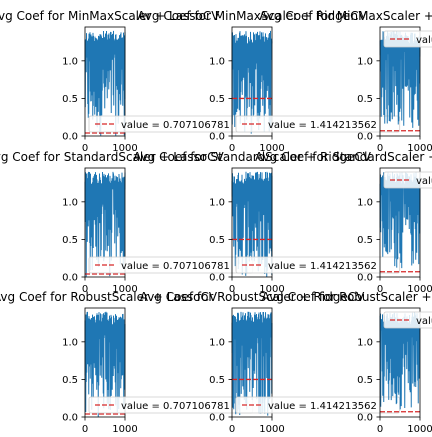 This screenshot has height=437, width=432. What do you see at coordinates (252, 297) in the screenshot?
I see `subplot-title: Avg Coef for RobustScaler + RidgeCV` at bounding box center [252, 297].